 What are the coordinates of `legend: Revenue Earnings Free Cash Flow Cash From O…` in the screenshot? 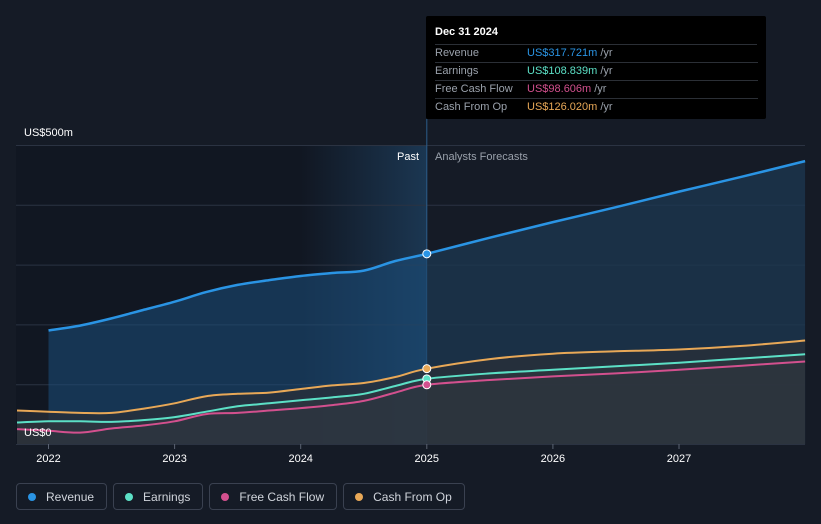 It's located at (240, 496).